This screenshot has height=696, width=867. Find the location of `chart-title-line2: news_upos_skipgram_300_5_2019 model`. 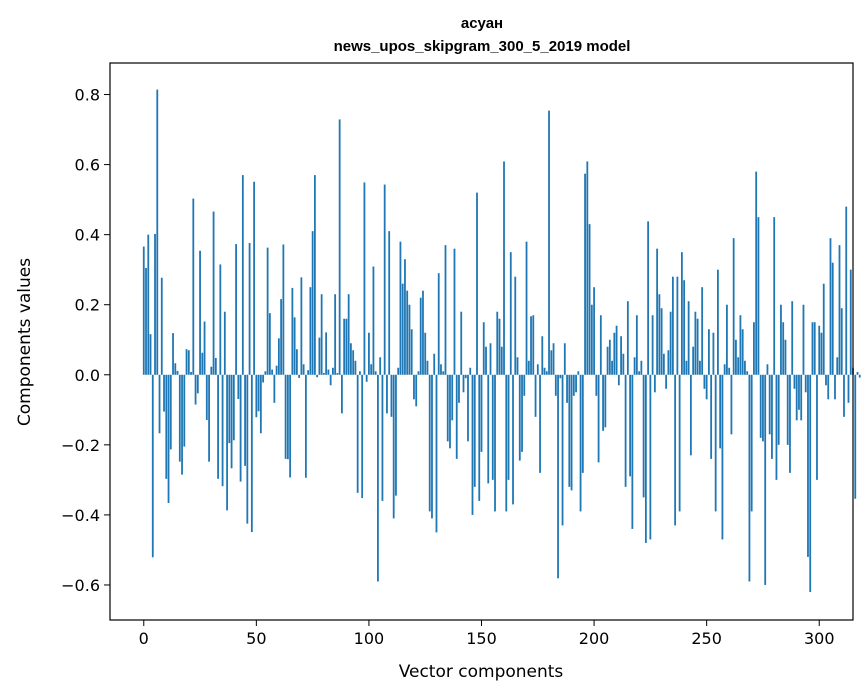

chart-title-line2: news_upos_skipgram_300_5_2019 model is located at coordinates (482, 46).